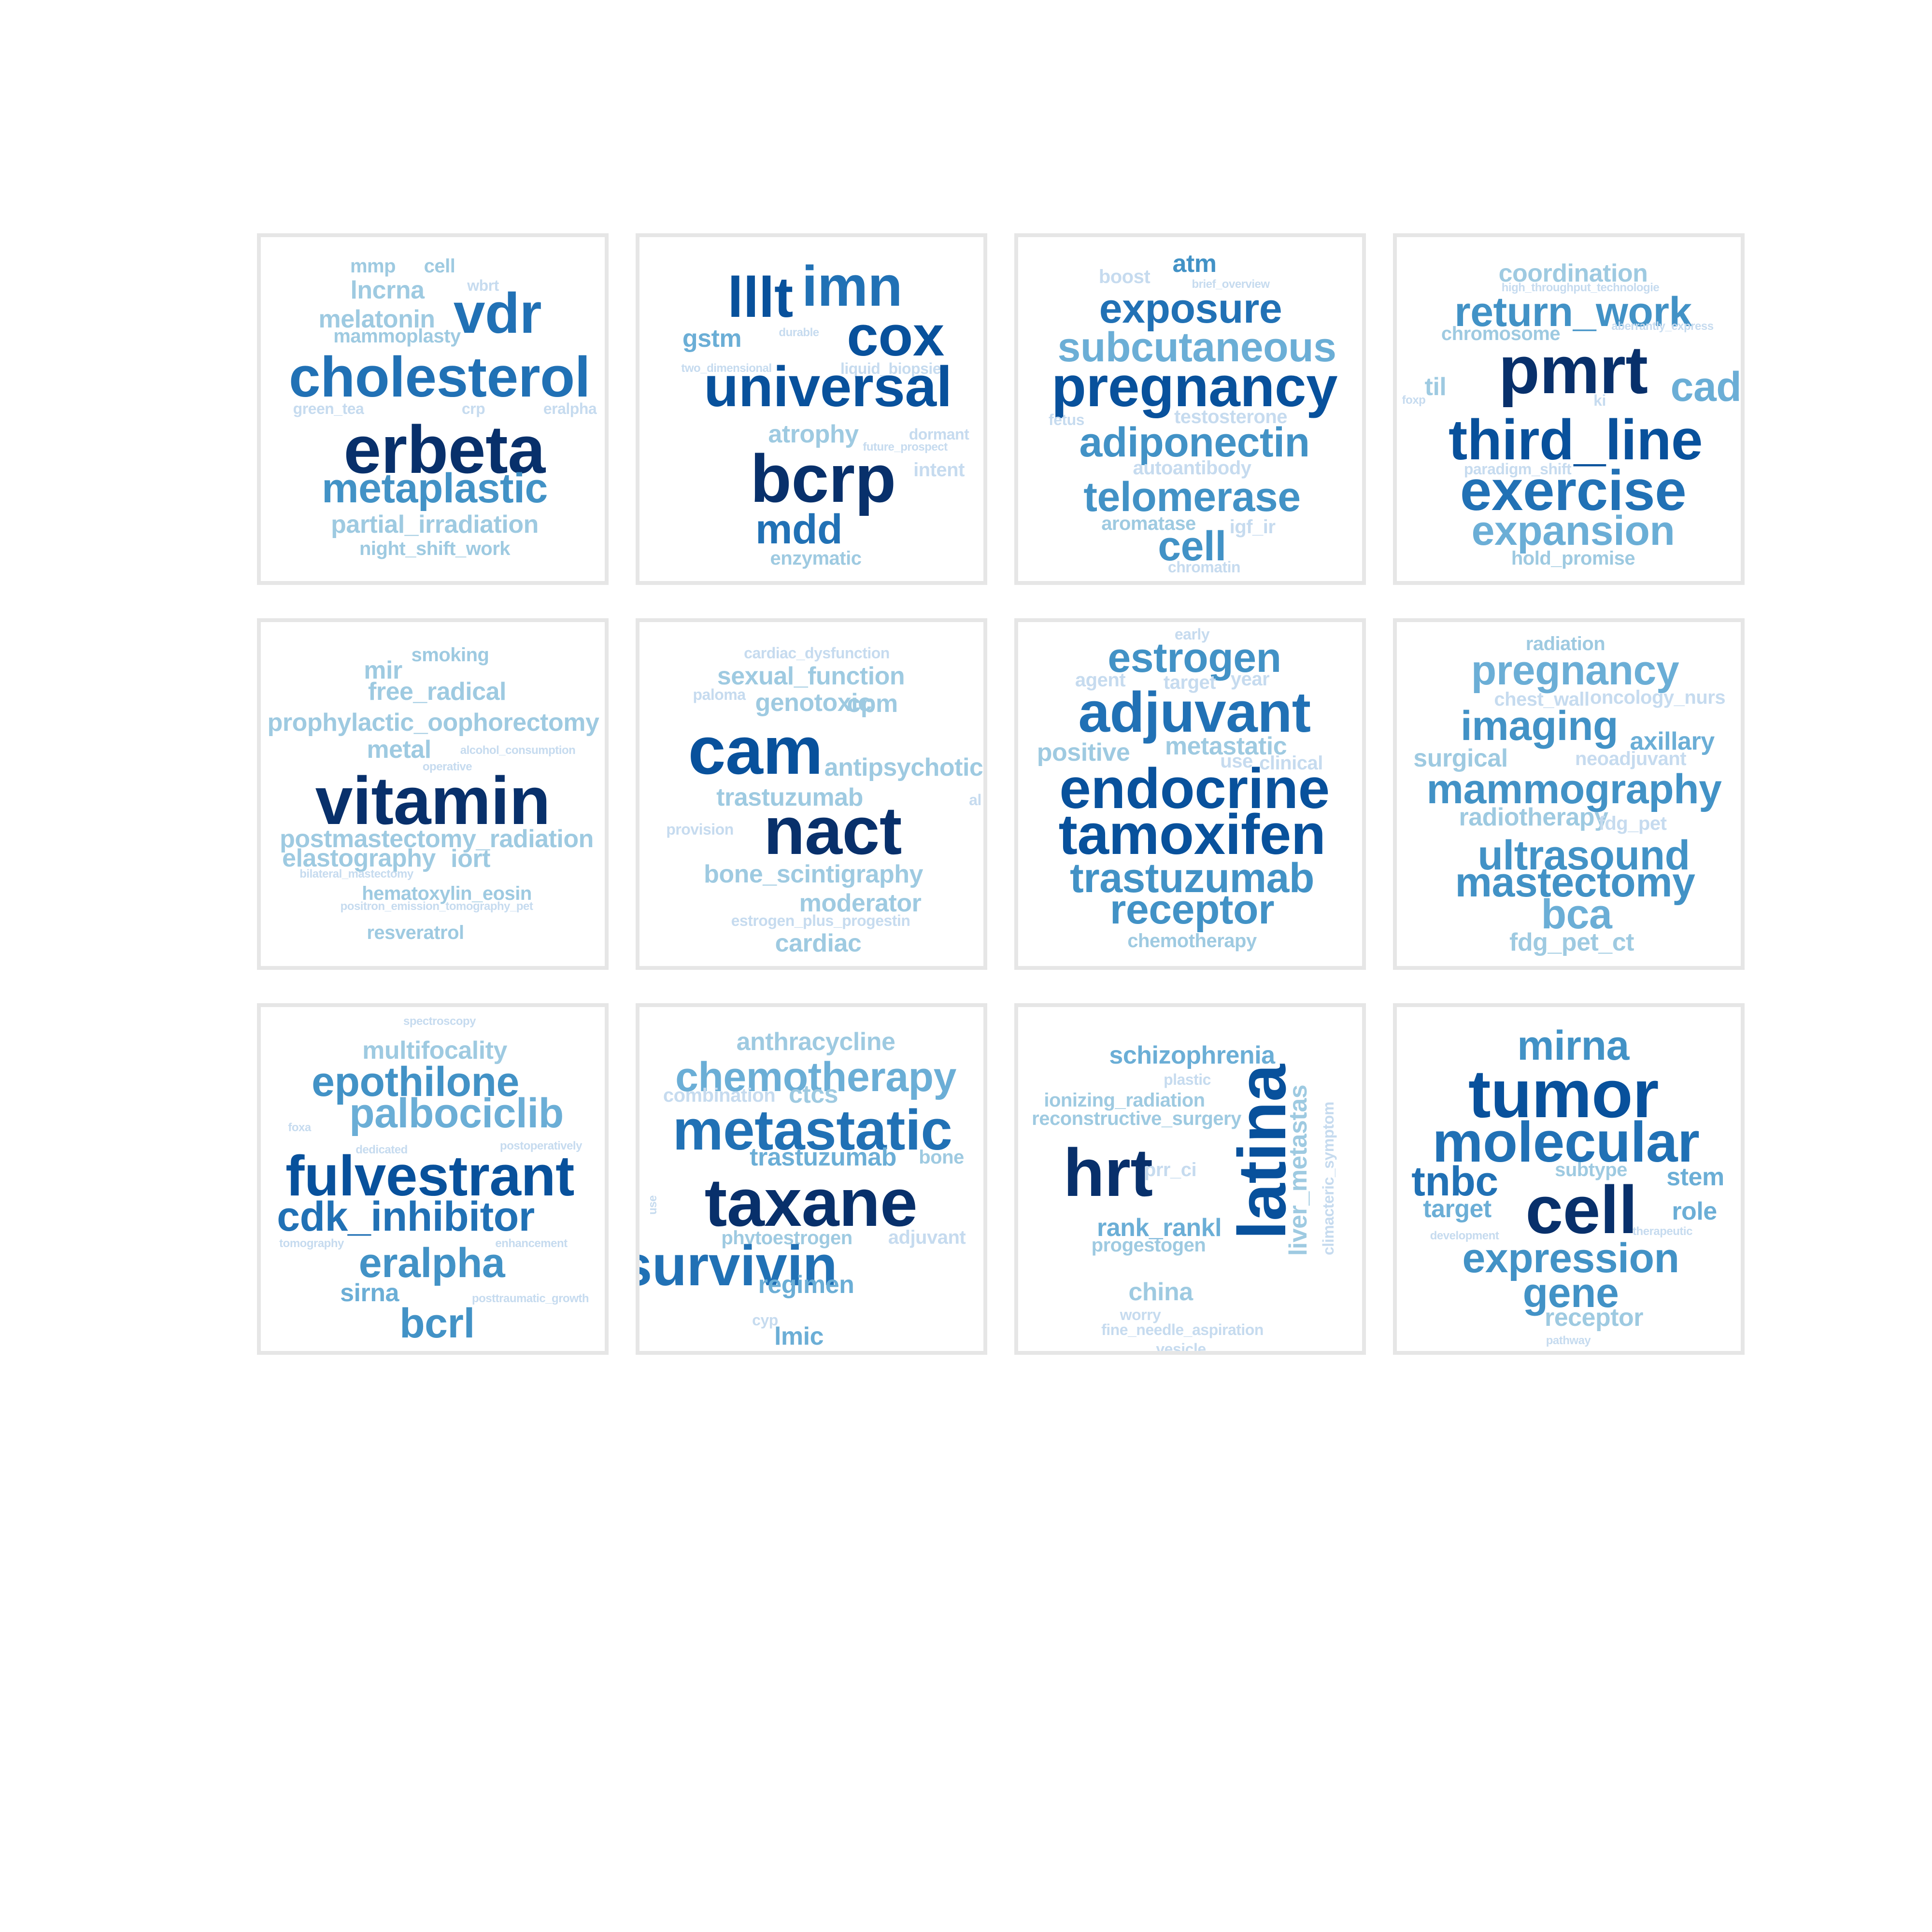 The width and height of the screenshot is (1932, 1932). I want to click on cloud-word: adiponectin, so click(1194, 442).